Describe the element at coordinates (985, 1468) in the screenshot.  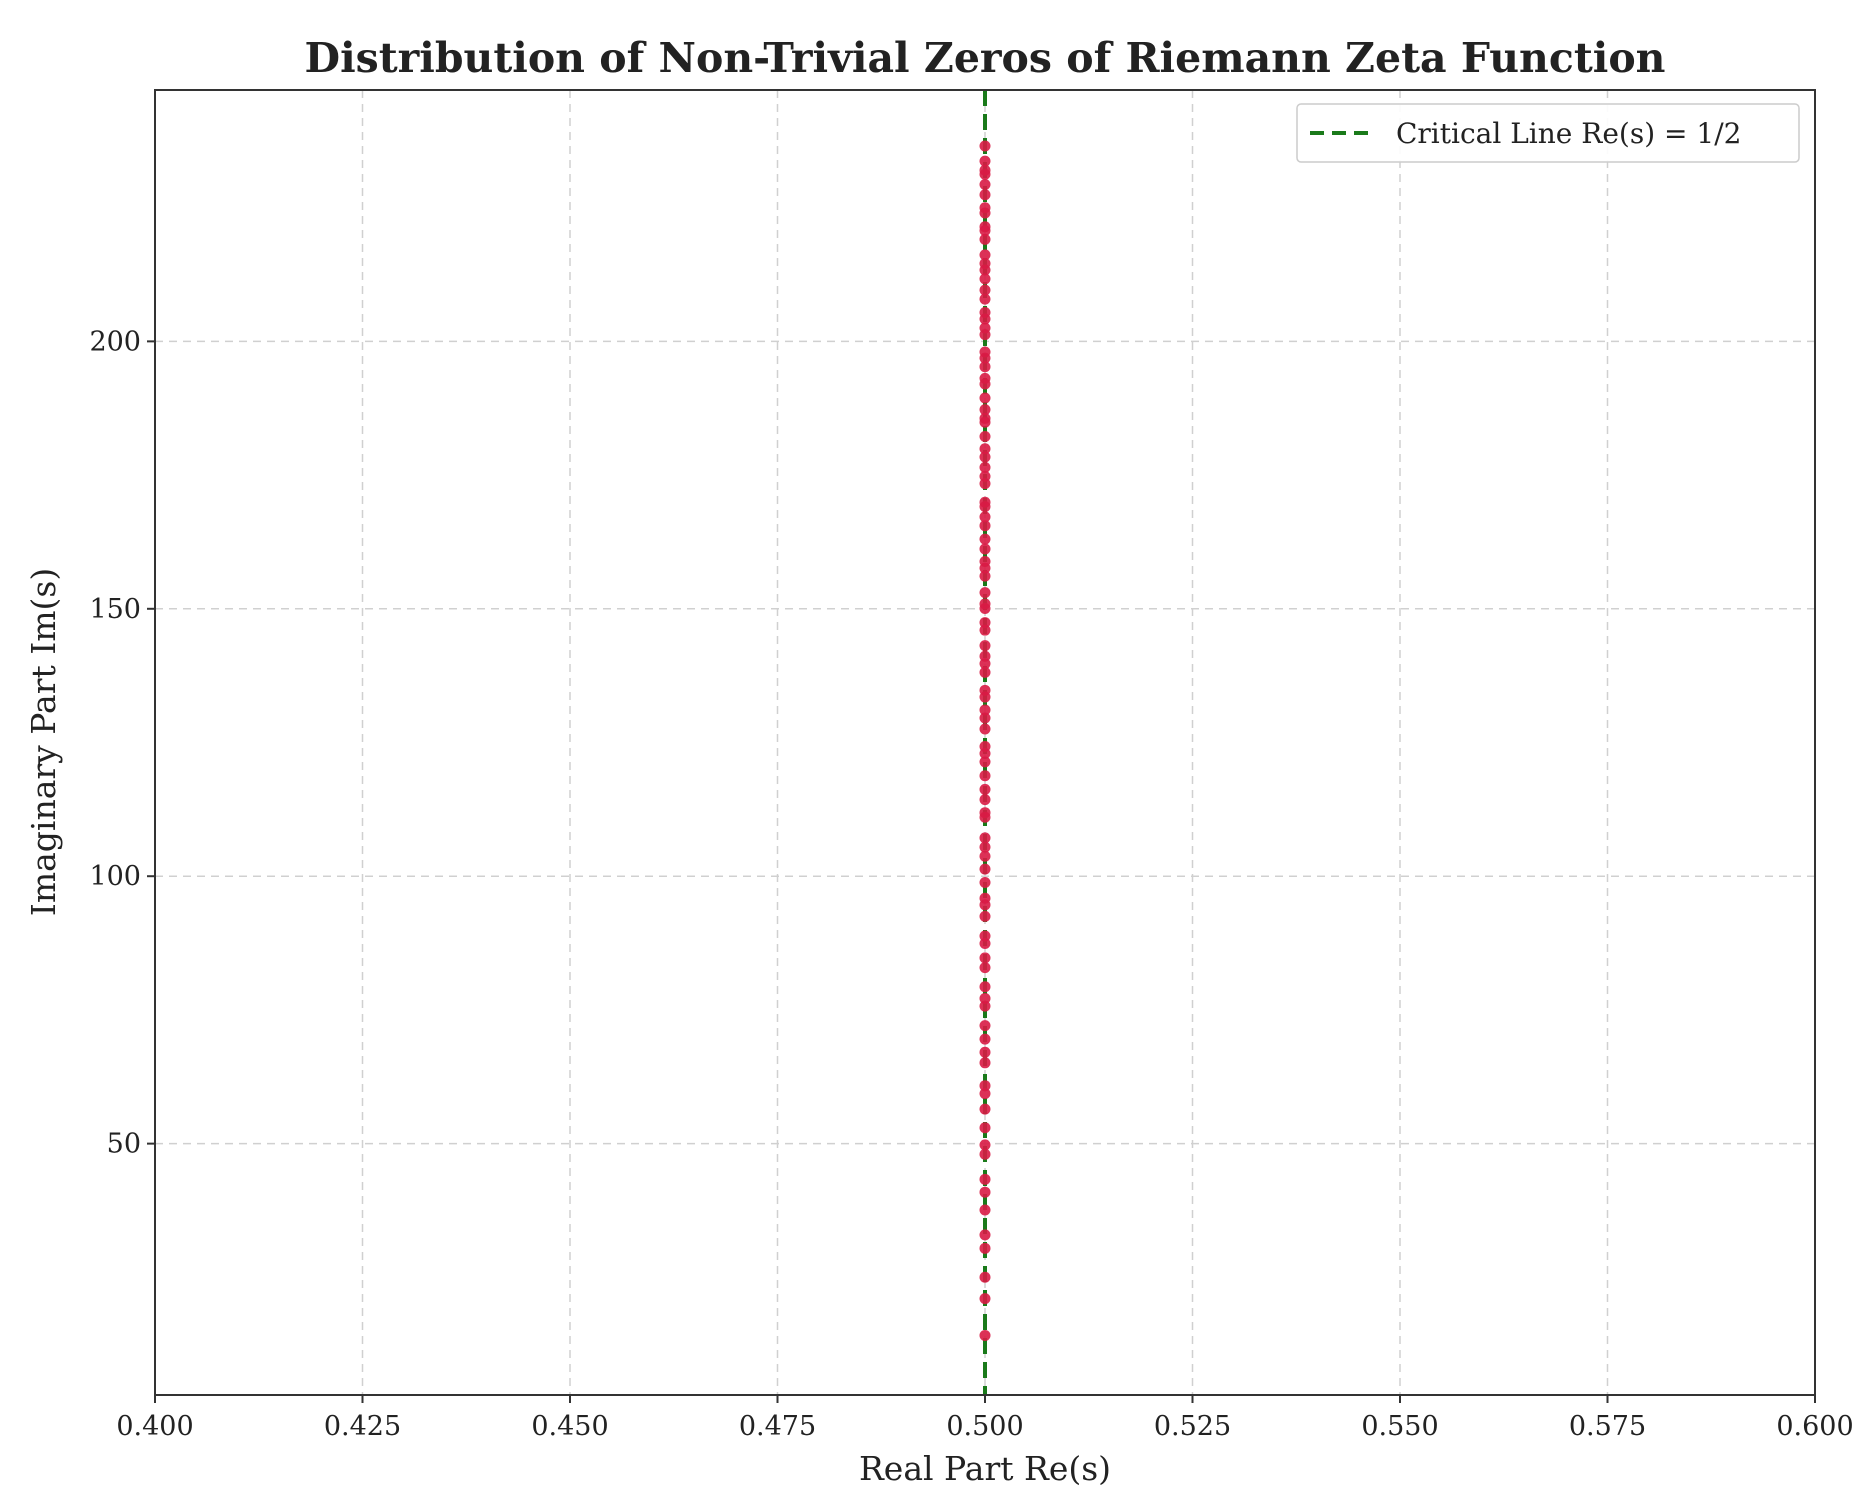
I see `x-axis-label: Real Part Re(s)` at that location.